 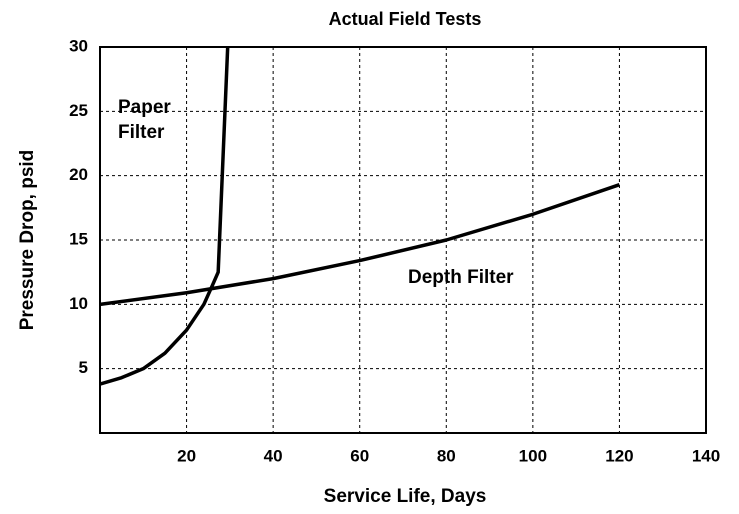 I want to click on x-tick-label: 40, so click(x=273, y=455).